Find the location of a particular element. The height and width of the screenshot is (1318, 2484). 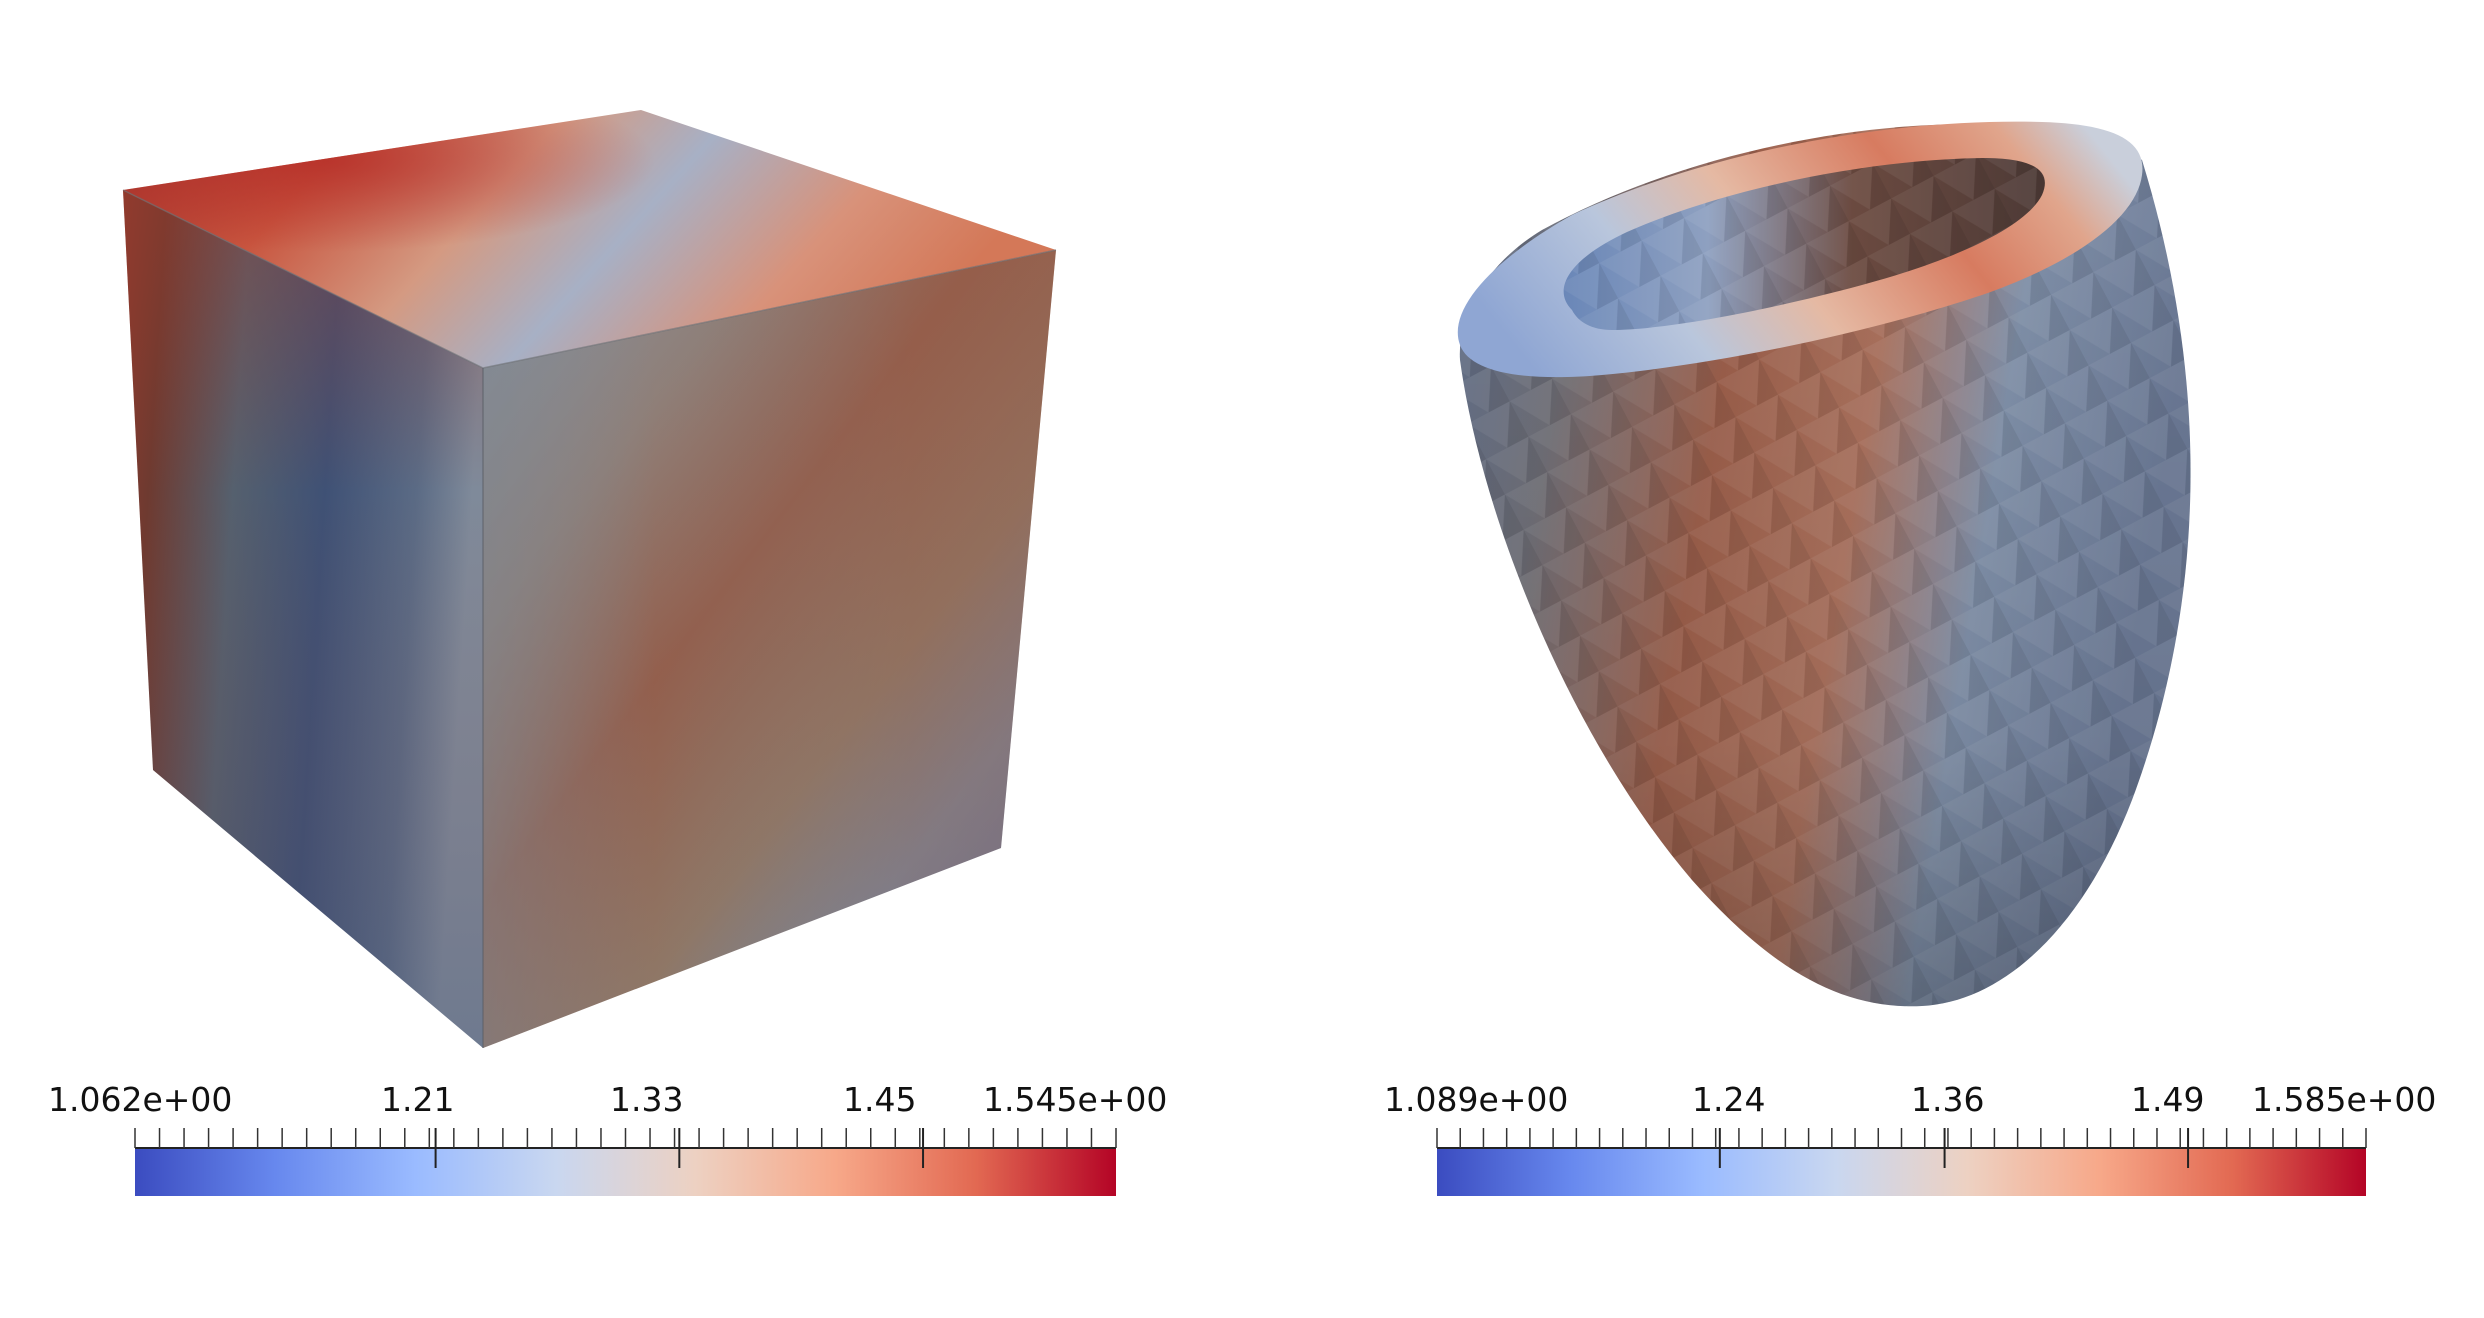

colorbar-tick-label: 1.45 is located at coordinates (880, 1099).